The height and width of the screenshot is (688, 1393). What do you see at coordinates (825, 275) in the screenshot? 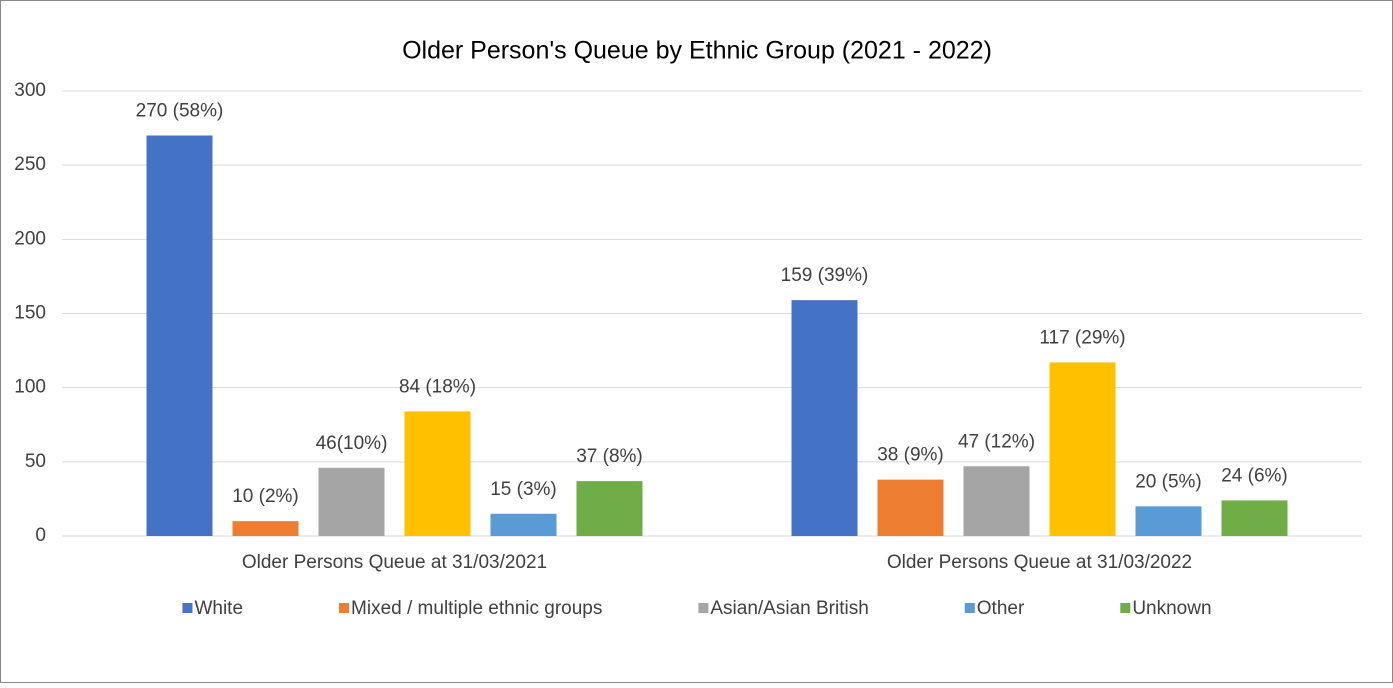
I see `data-label: 159 (39%)` at bounding box center [825, 275].